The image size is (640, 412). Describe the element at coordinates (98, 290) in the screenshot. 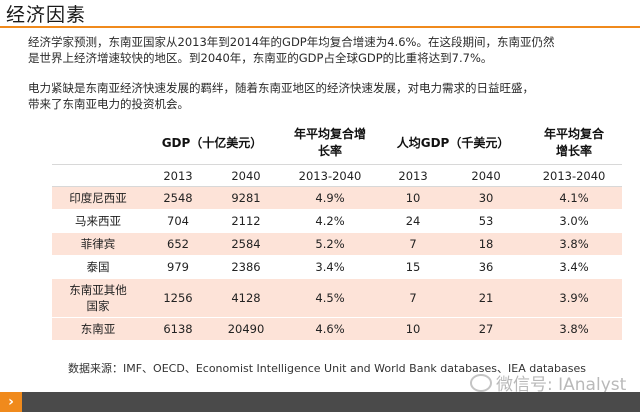

I see `country-line: 东南亚其他` at that location.